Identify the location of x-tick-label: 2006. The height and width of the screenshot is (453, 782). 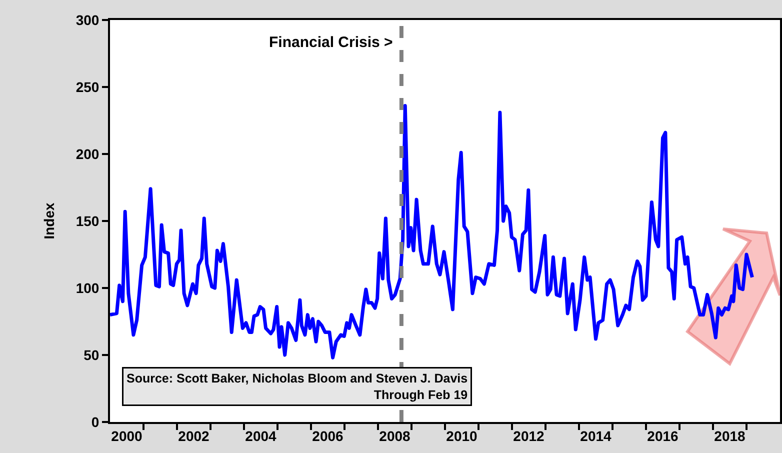
(328, 436).